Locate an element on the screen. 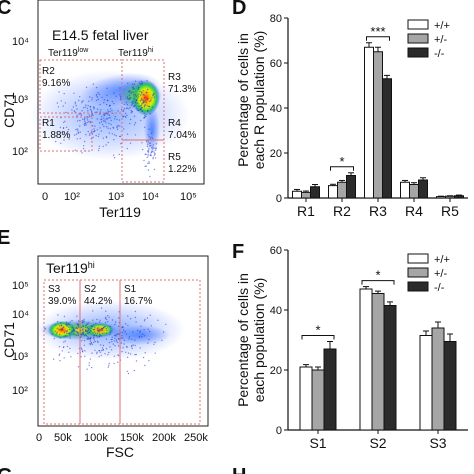  x-tick-label: R4 is located at coordinates (414, 211).